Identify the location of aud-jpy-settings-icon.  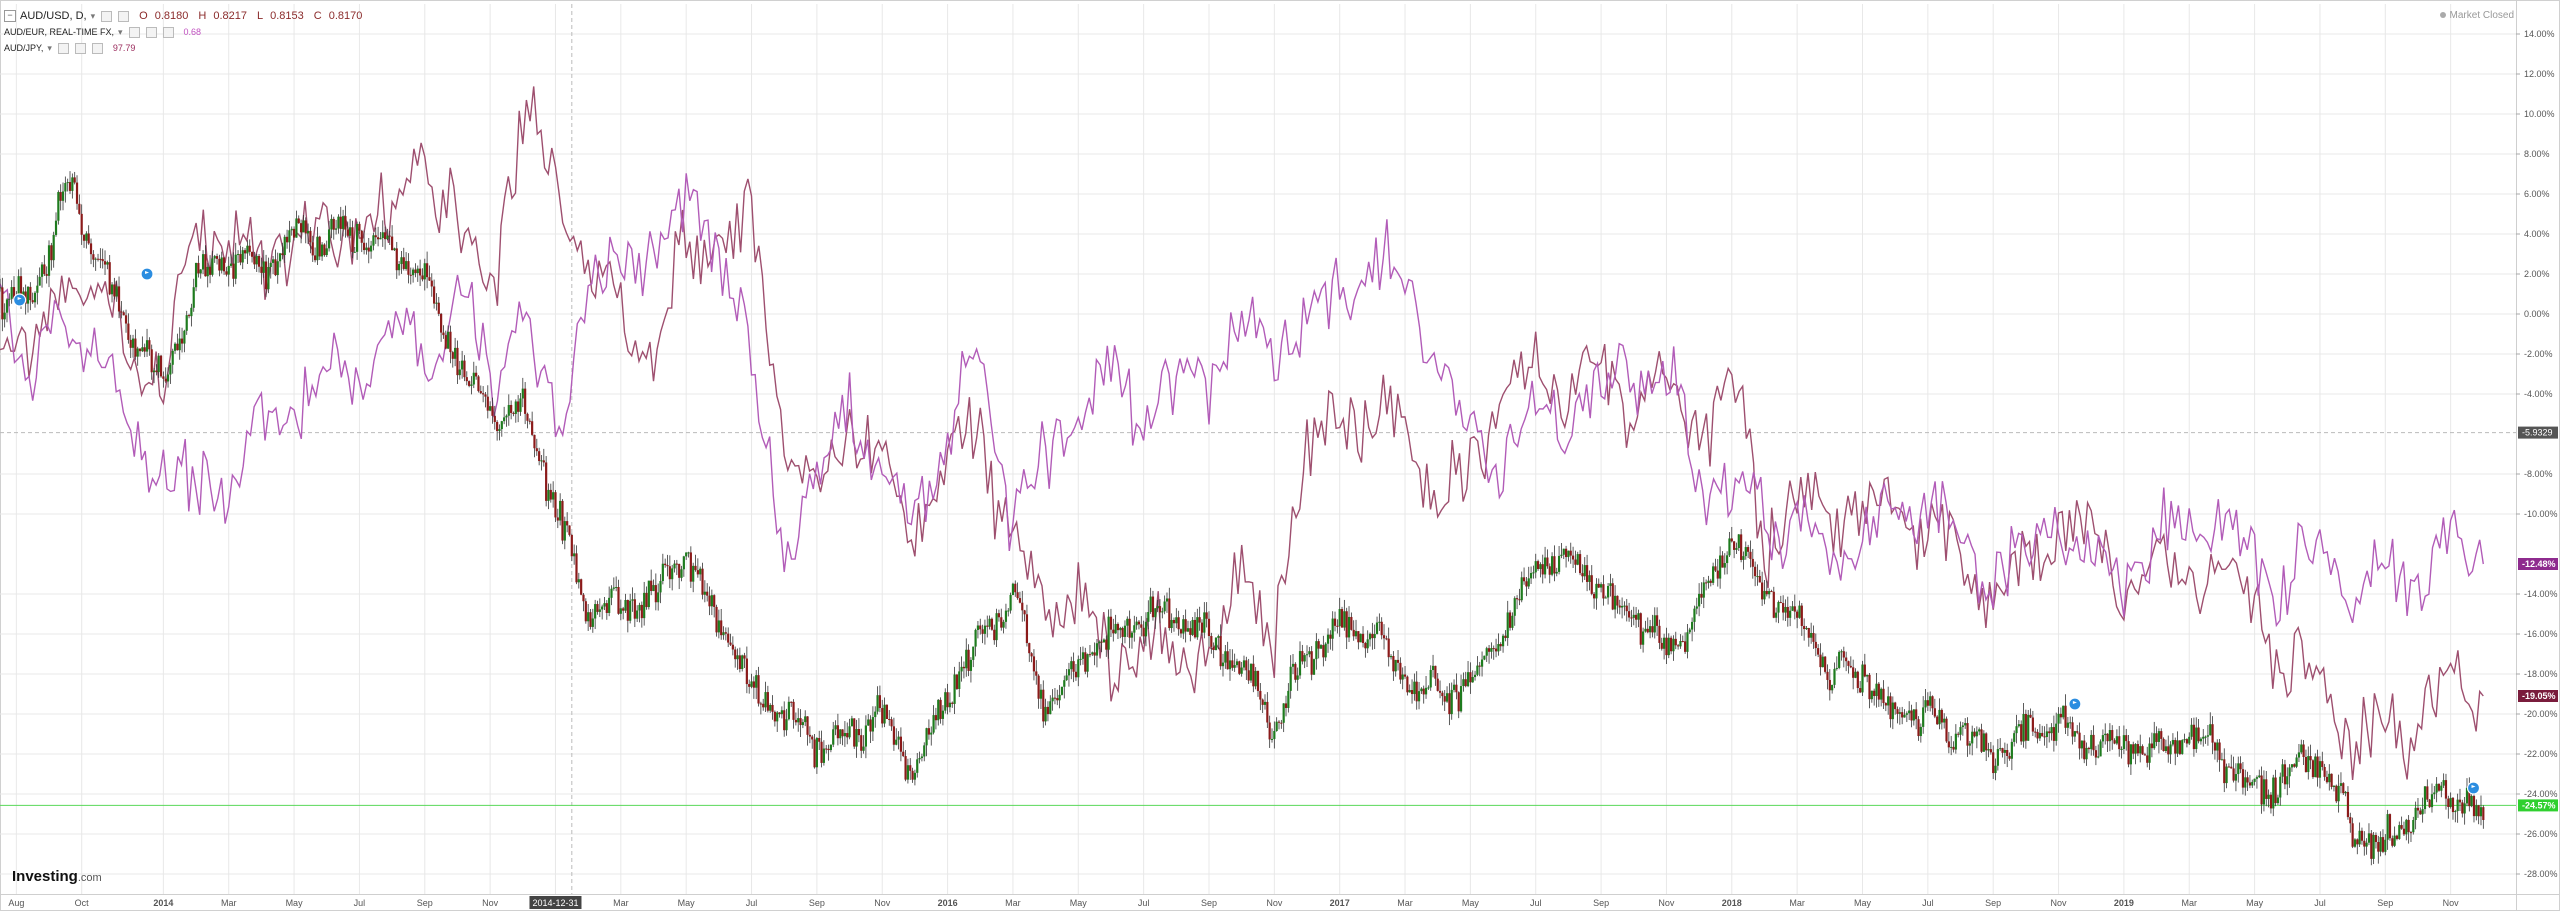
(63, 48).